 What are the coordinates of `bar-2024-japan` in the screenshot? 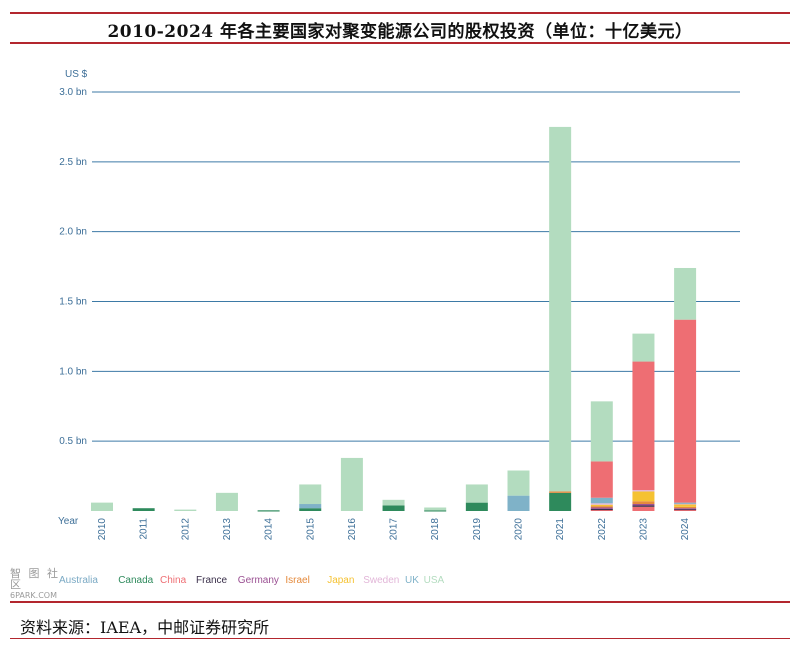 It's located at (685, 505).